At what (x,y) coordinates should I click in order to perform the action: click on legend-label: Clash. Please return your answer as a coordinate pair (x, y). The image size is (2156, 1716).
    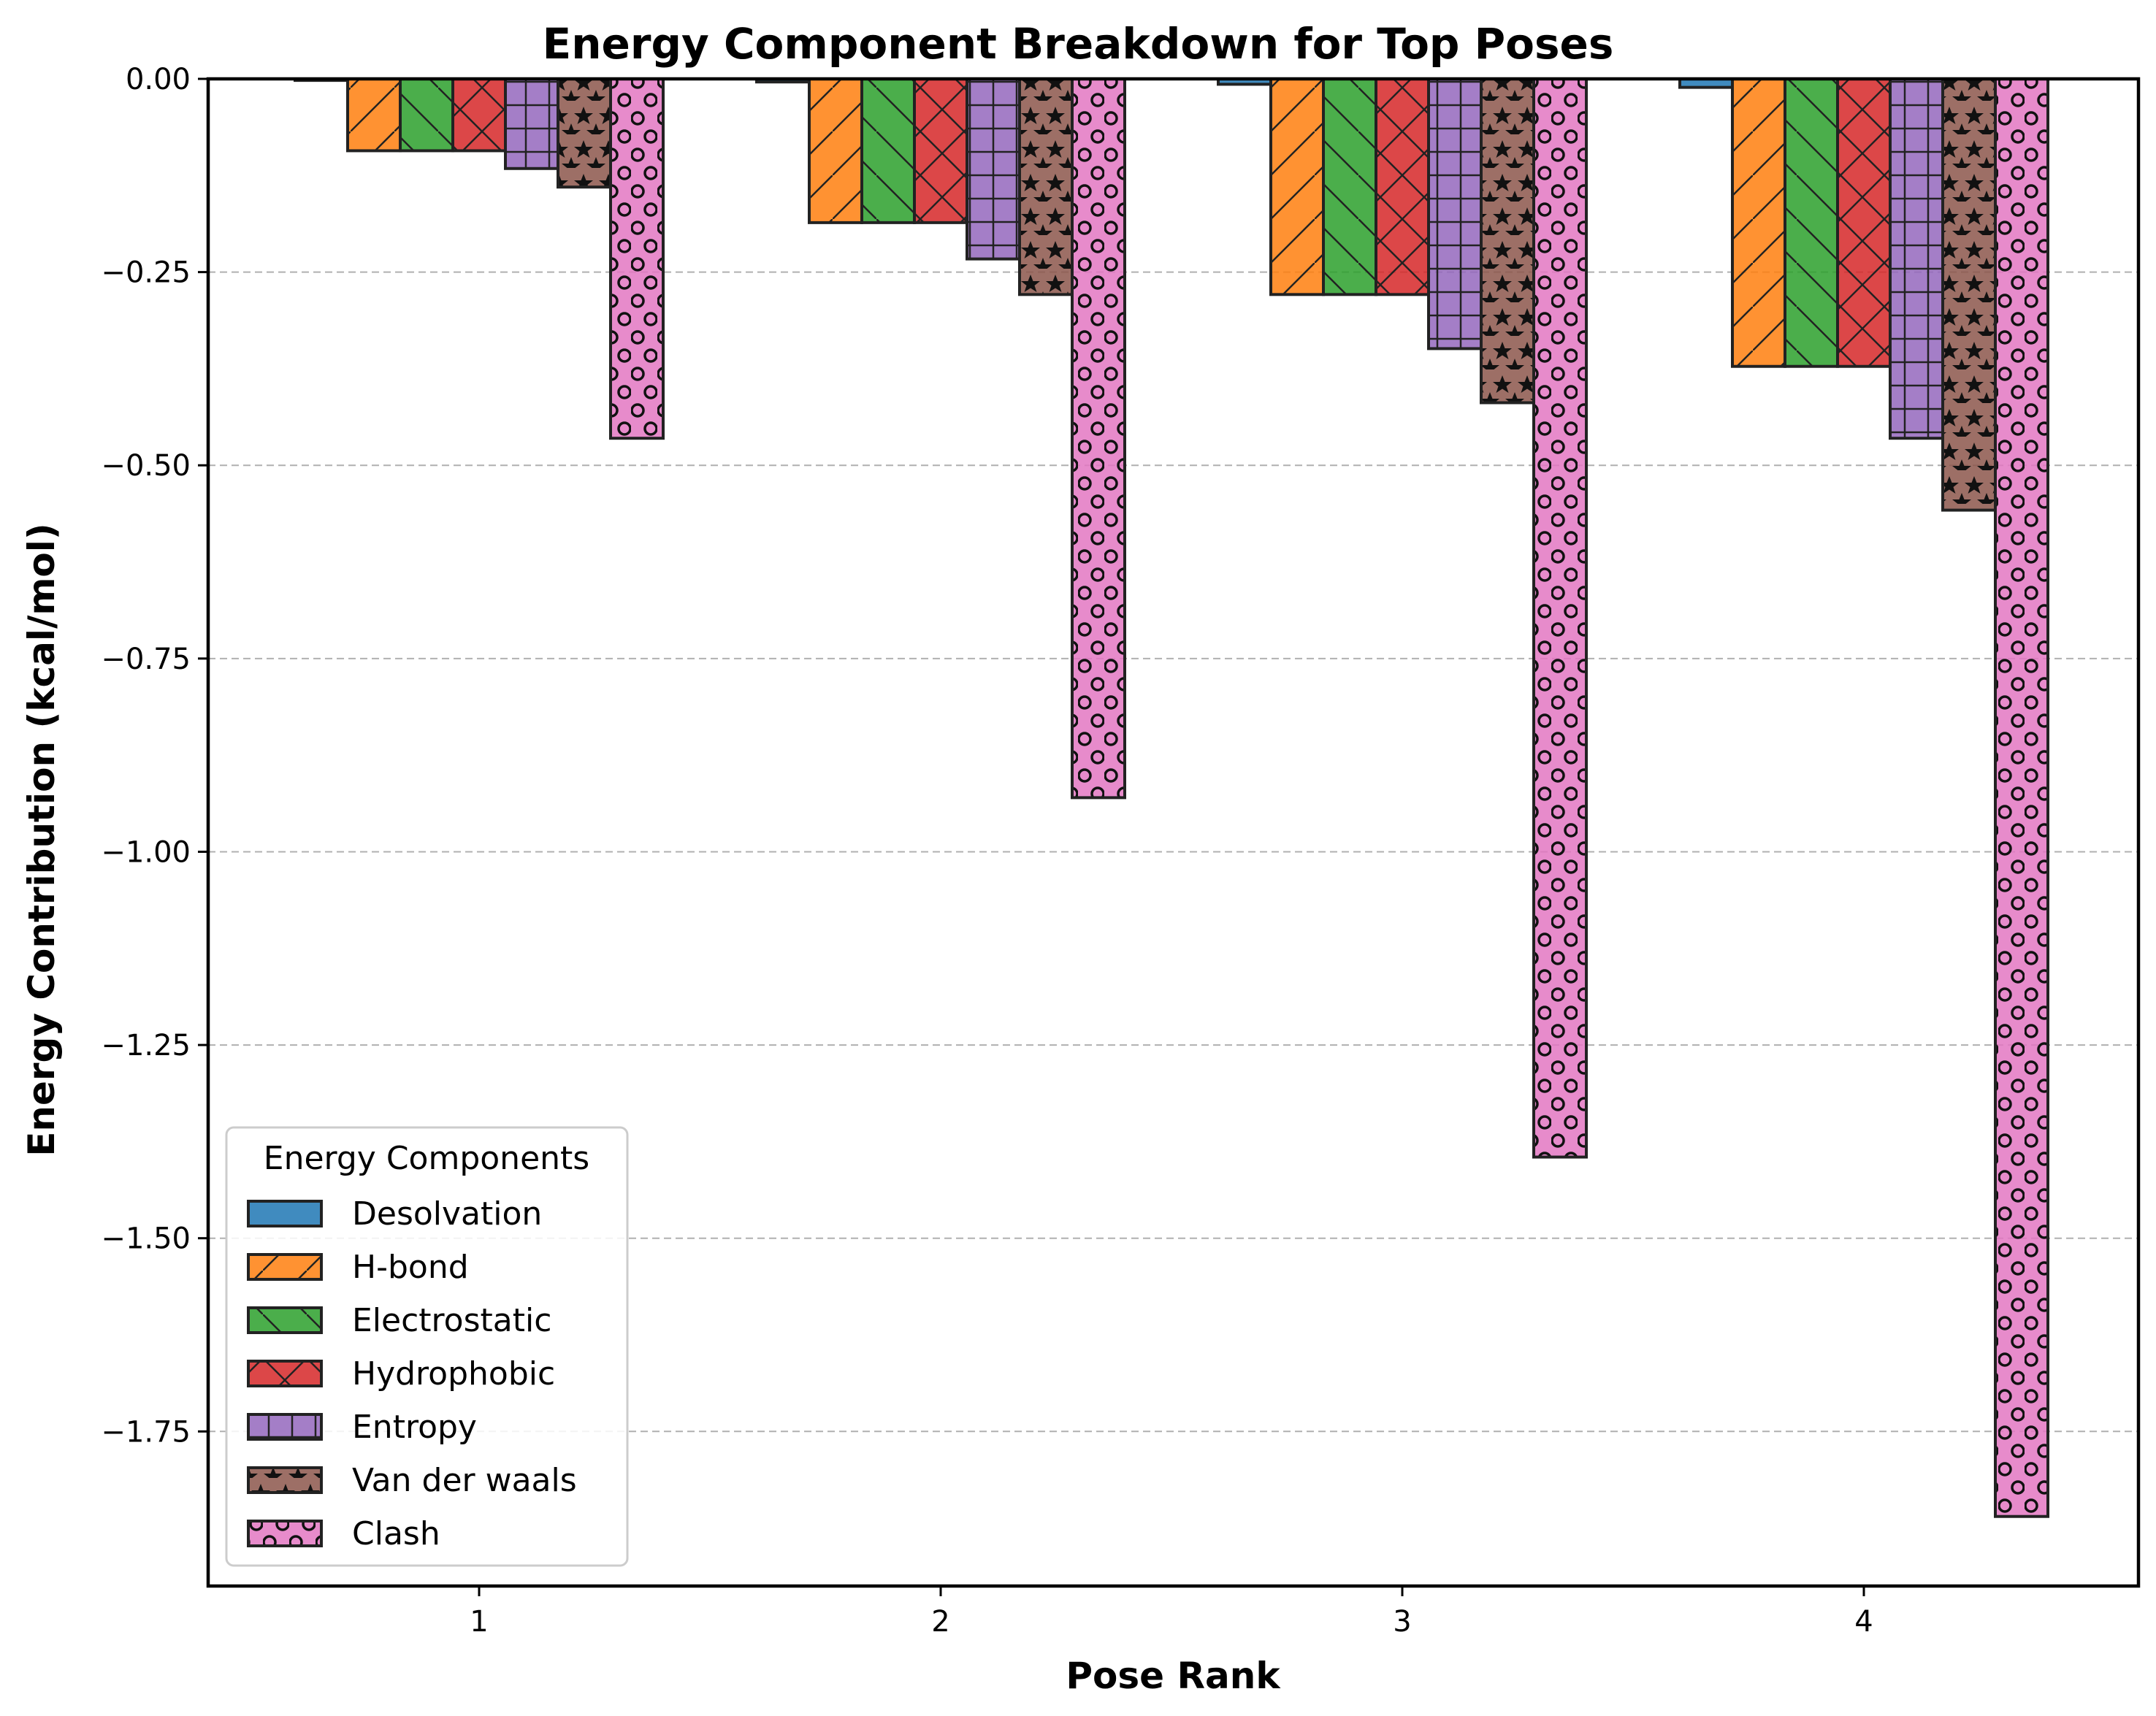
    Looking at the image, I should click on (396, 1533).